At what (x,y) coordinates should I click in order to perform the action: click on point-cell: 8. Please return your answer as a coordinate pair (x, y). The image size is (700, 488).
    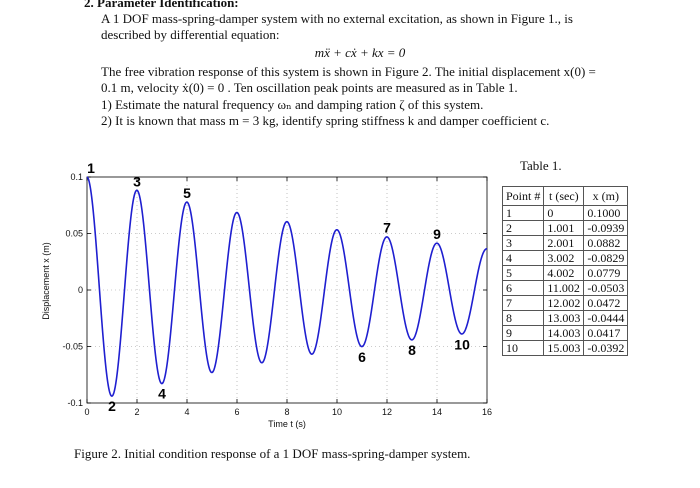
    Looking at the image, I should click on (523, 318).